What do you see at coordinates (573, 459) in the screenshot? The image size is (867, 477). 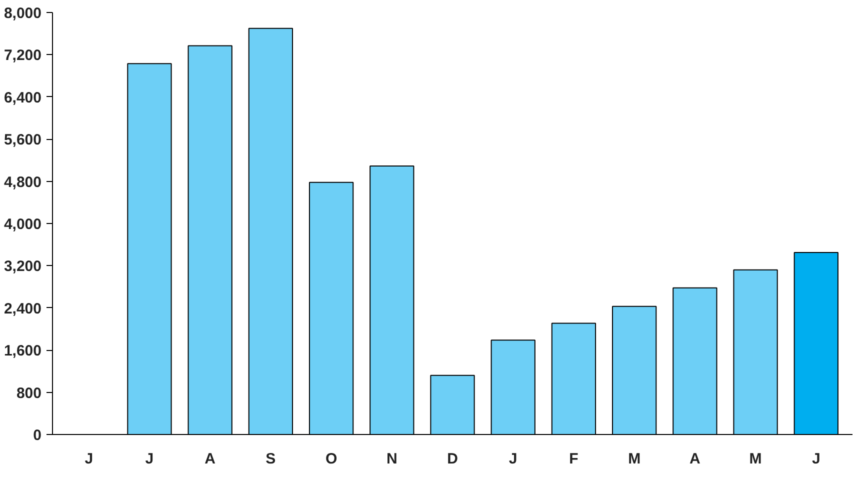 I see `x-tick-label: F` at bounding box center [573, 459].